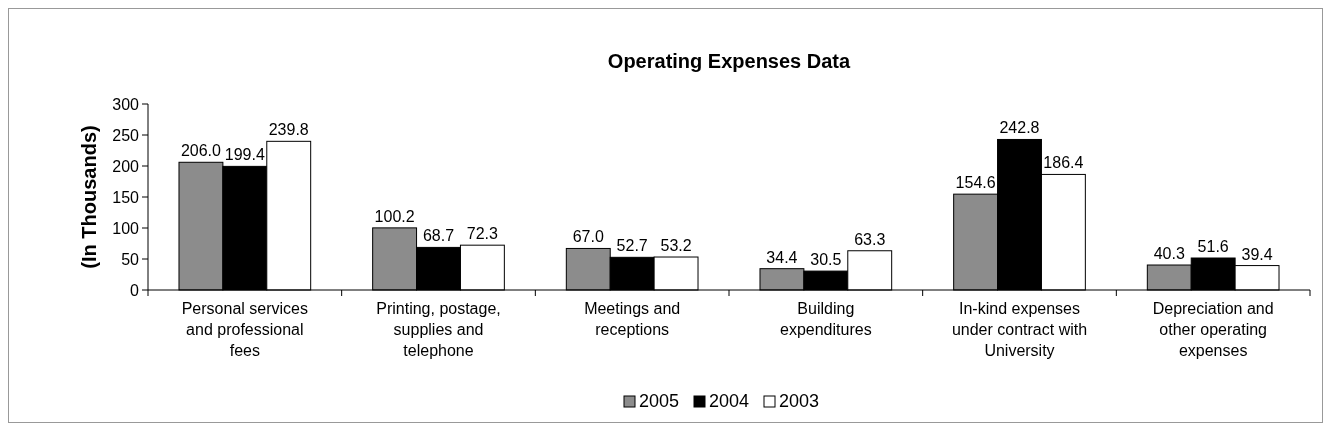 The height and width of the screenshot is (431, 1331). I want to click on data-label: 40.3, so click(1169, 254).